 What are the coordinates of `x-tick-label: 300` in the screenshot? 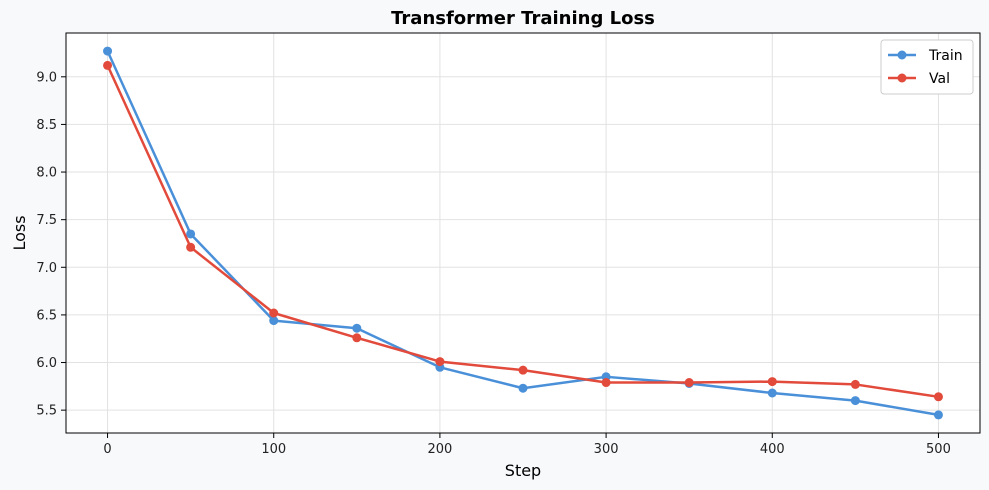 It's located at (606, 449).